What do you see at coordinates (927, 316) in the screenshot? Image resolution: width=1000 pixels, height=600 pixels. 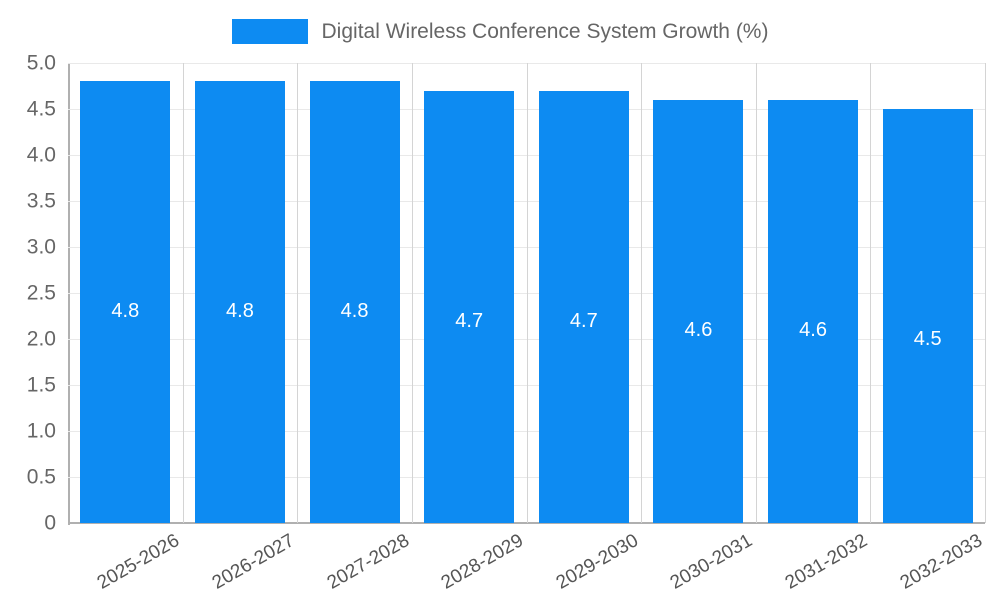 I see `bar: 4.5` at bounding box center [927, 316].